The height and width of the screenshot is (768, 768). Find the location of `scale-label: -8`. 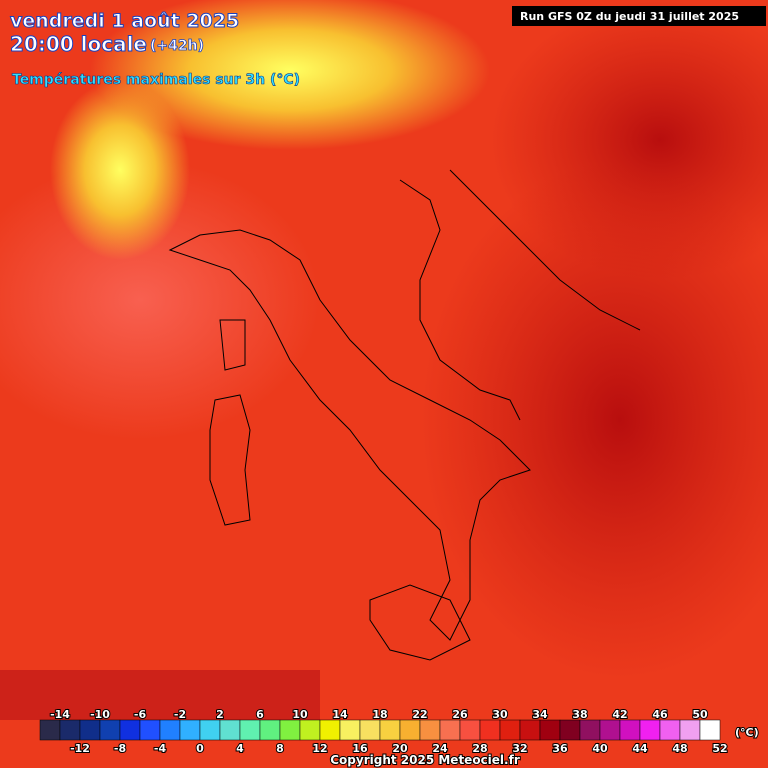

scale-label: -8 is located at coordinates (120, 748).